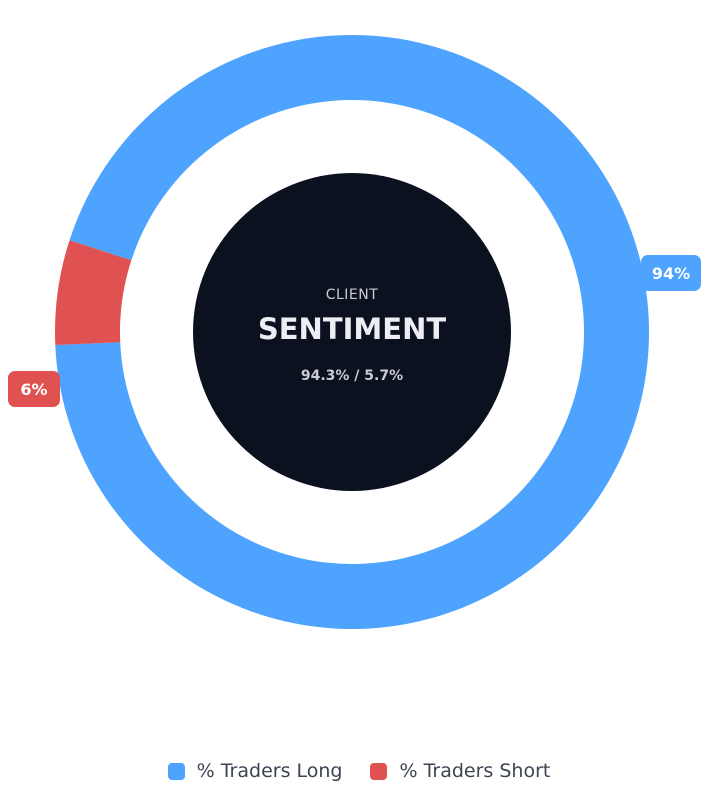  What do you see at coordinates (352, 295) in the screenshot?
I see `center-overline: CLIENT` at bounding box center [352, 295].